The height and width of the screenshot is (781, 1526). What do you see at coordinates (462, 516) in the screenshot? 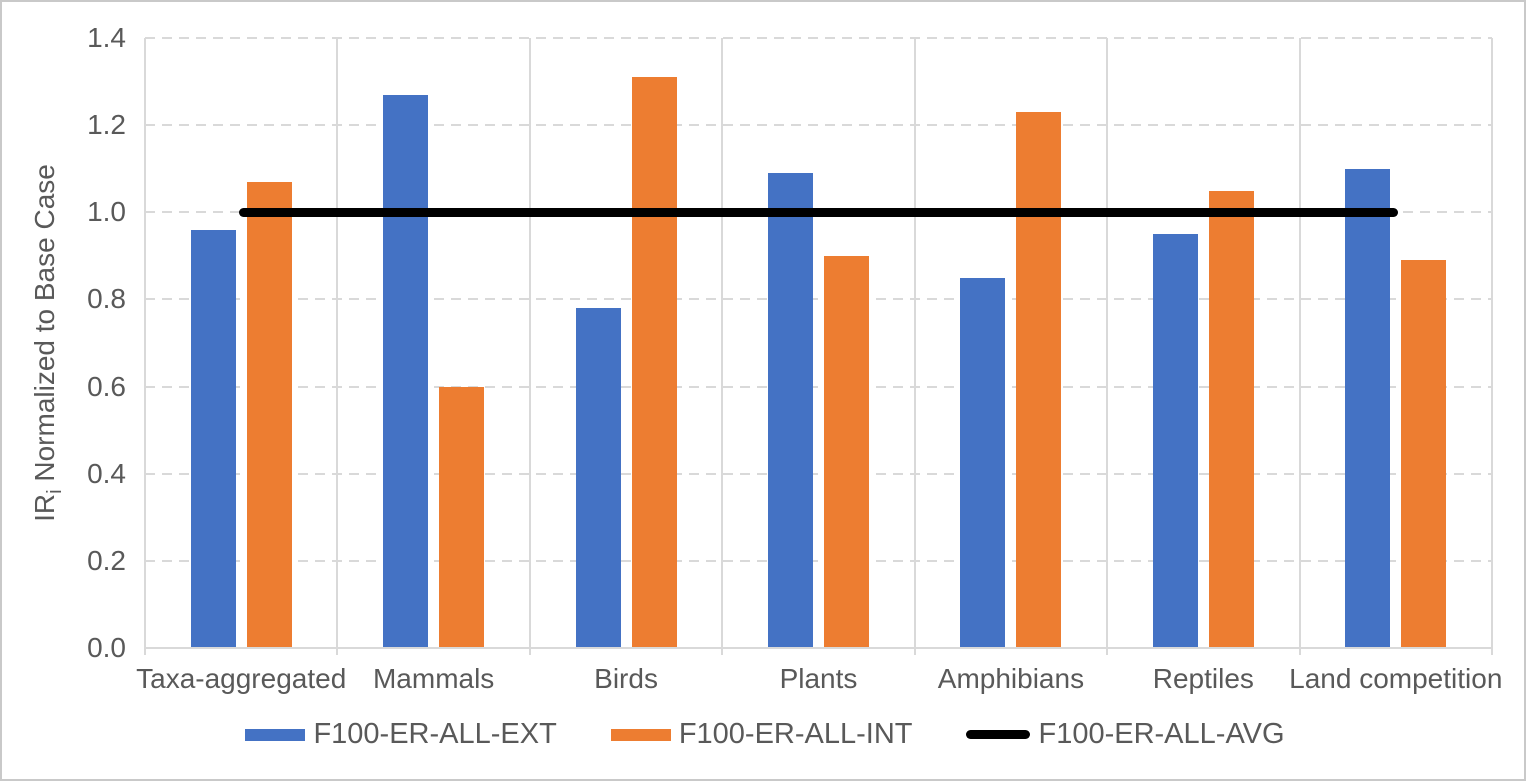
I see `bar-F100-ER-ALL-INT-Mammals` at bounding box center [462, 516].